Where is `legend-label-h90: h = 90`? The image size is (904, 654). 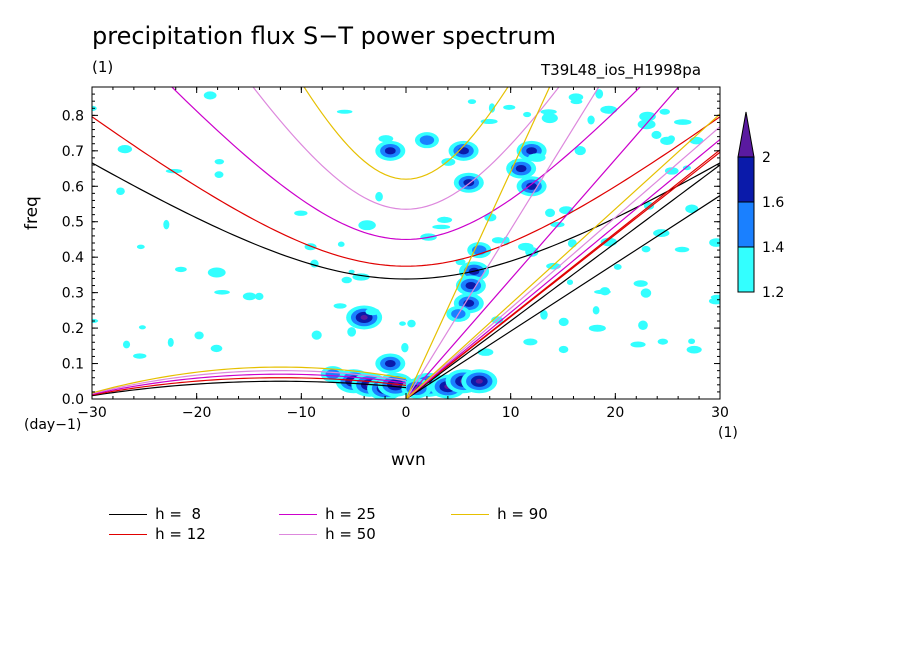
legend-label-h90: h = 90 is located at coordinates (522, 514).